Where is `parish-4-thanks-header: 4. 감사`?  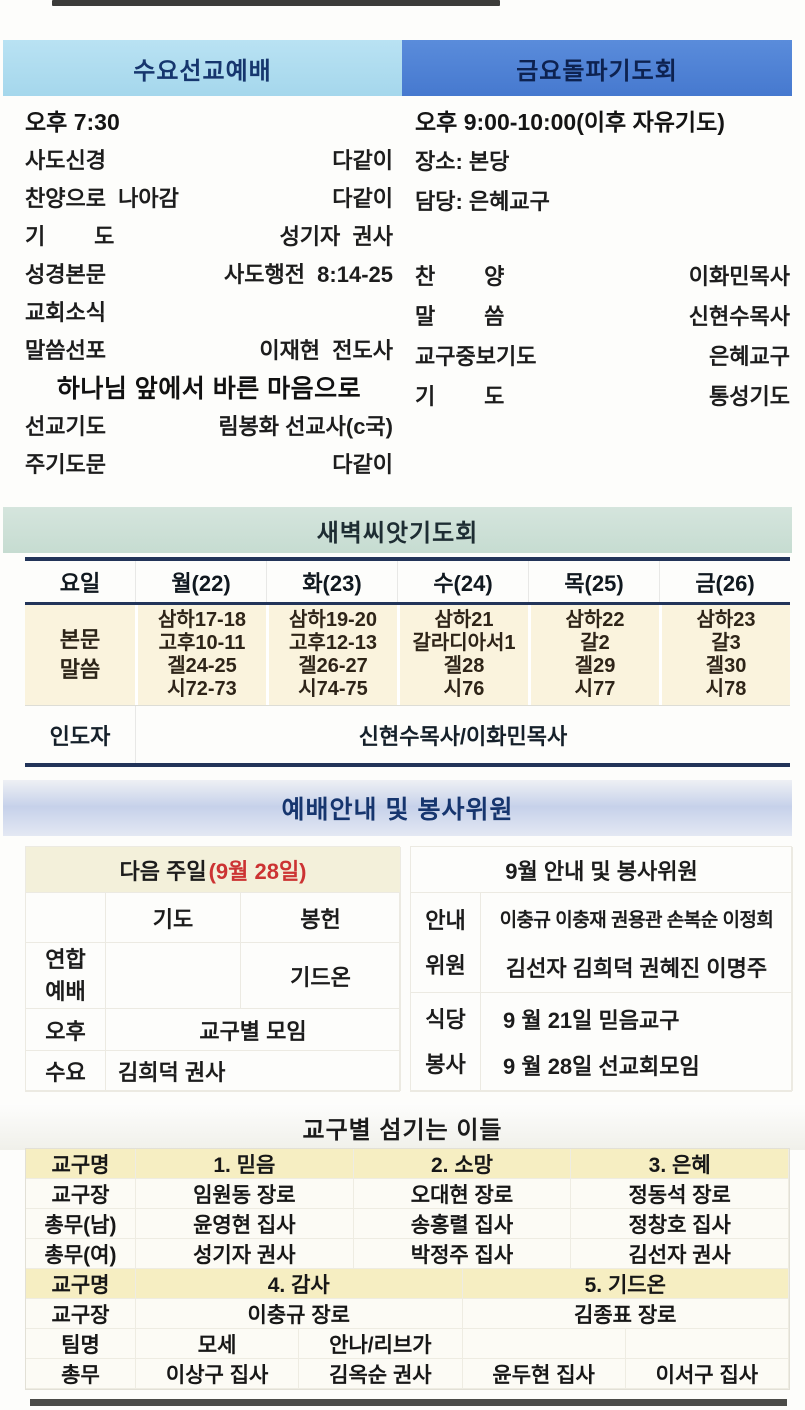 parish-4-thanks-header: 4. 감사 is located at coordinates (299, 1284).